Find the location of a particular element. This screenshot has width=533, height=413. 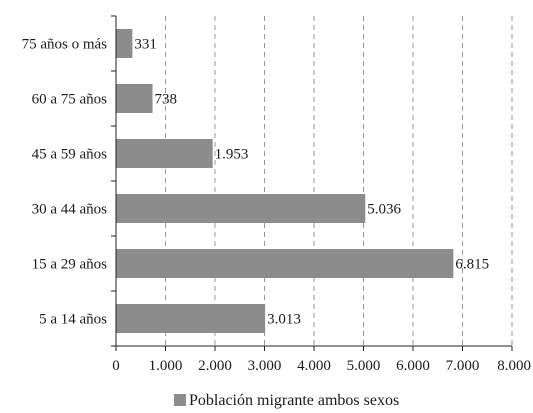

x-tick-label: 4.000 is located at coordinates (314, 366).